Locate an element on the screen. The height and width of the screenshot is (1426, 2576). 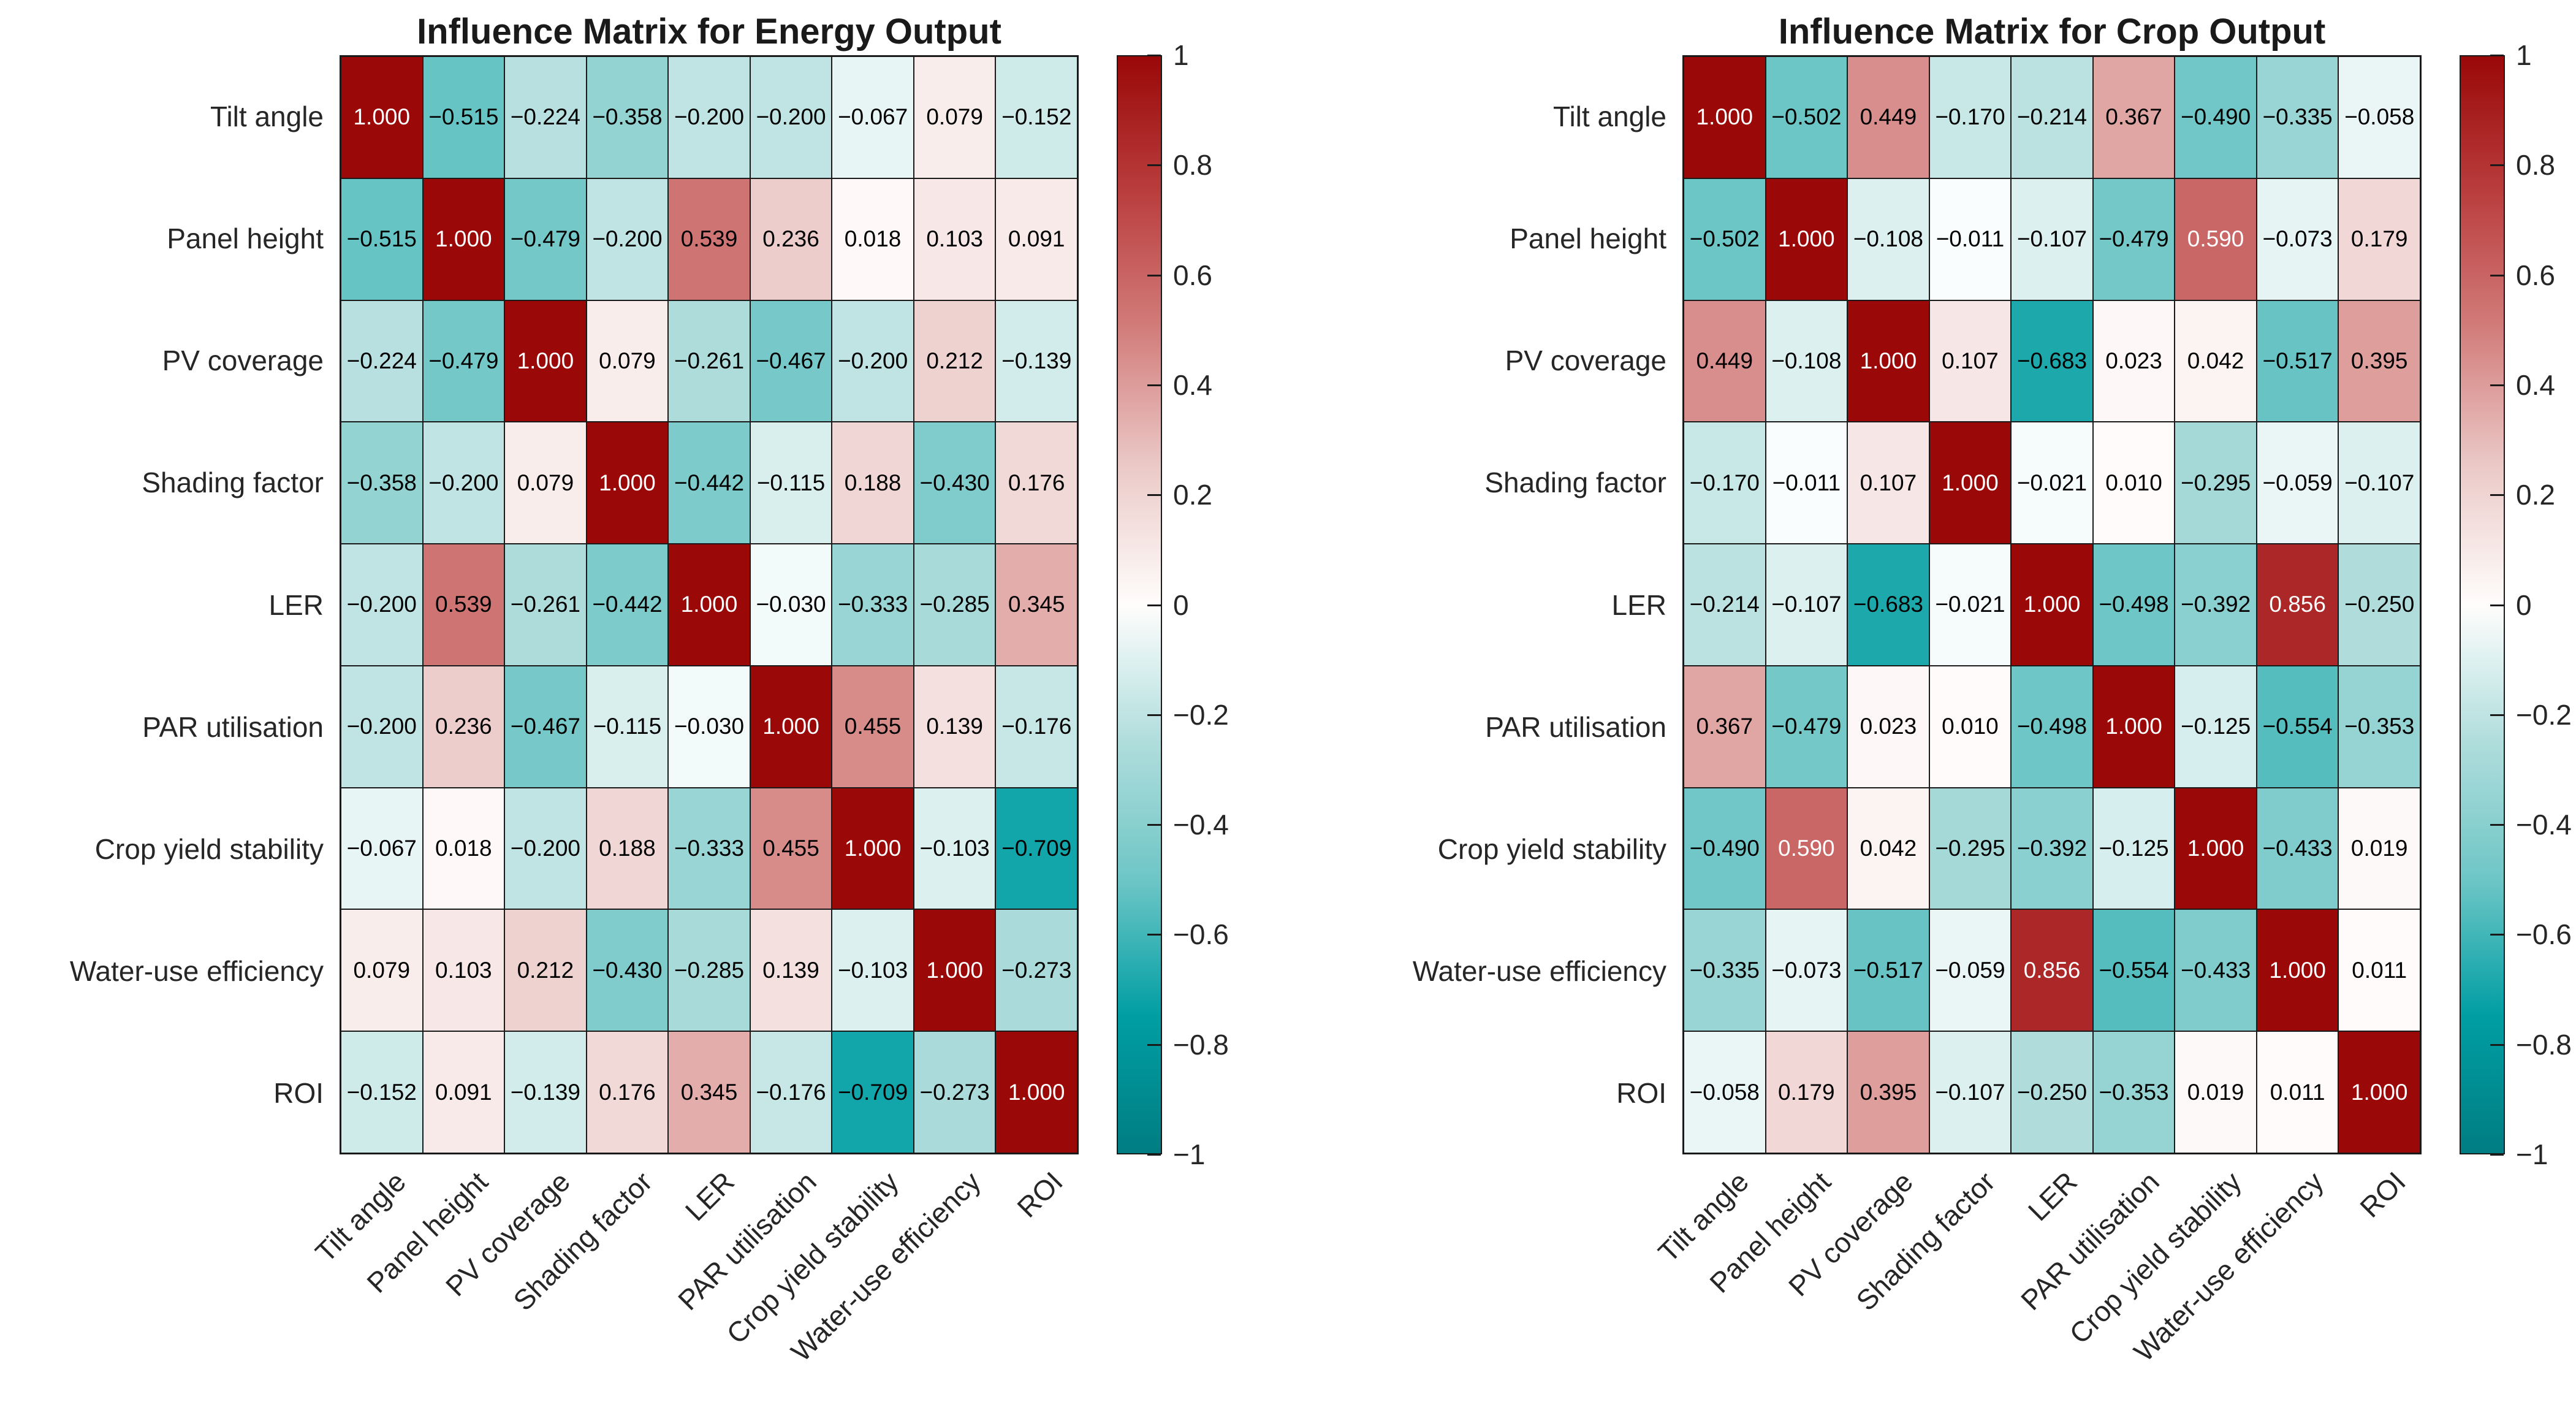
y-axis-label: LER is located at coordinates (1638, 605).